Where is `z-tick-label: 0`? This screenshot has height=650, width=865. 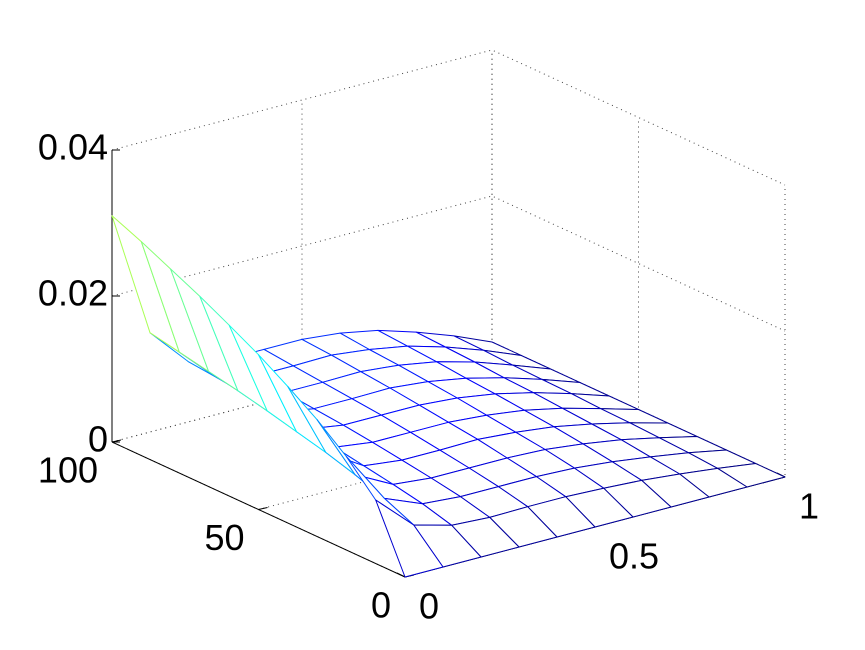 z-tick-label: 0 is located at coordinates (98, 439).